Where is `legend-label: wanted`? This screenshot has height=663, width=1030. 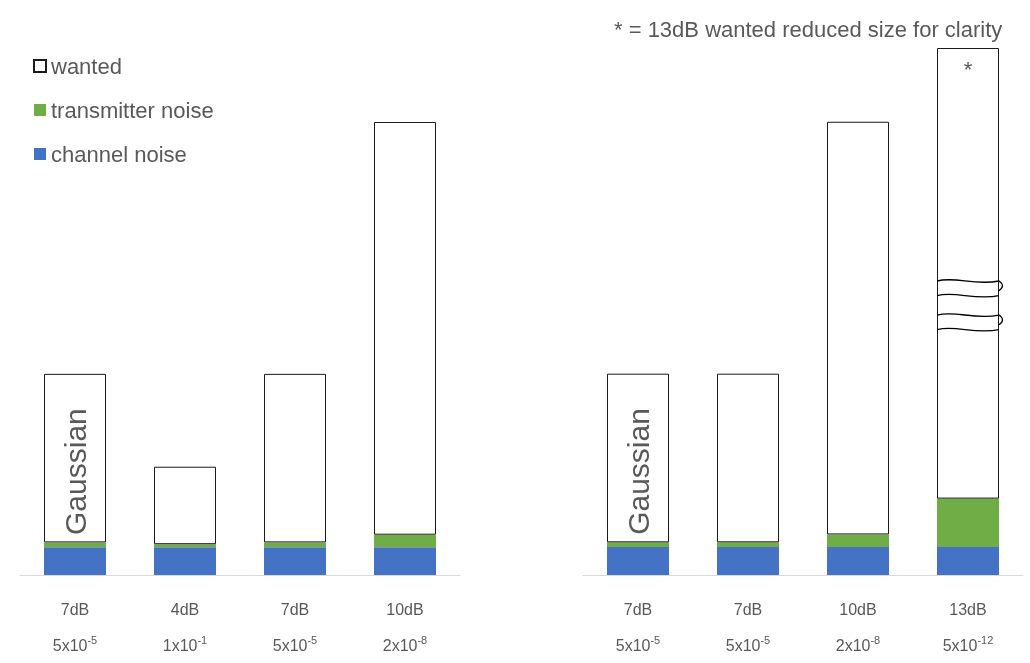
legend-label: wanted is located at coordinates (86, 66).